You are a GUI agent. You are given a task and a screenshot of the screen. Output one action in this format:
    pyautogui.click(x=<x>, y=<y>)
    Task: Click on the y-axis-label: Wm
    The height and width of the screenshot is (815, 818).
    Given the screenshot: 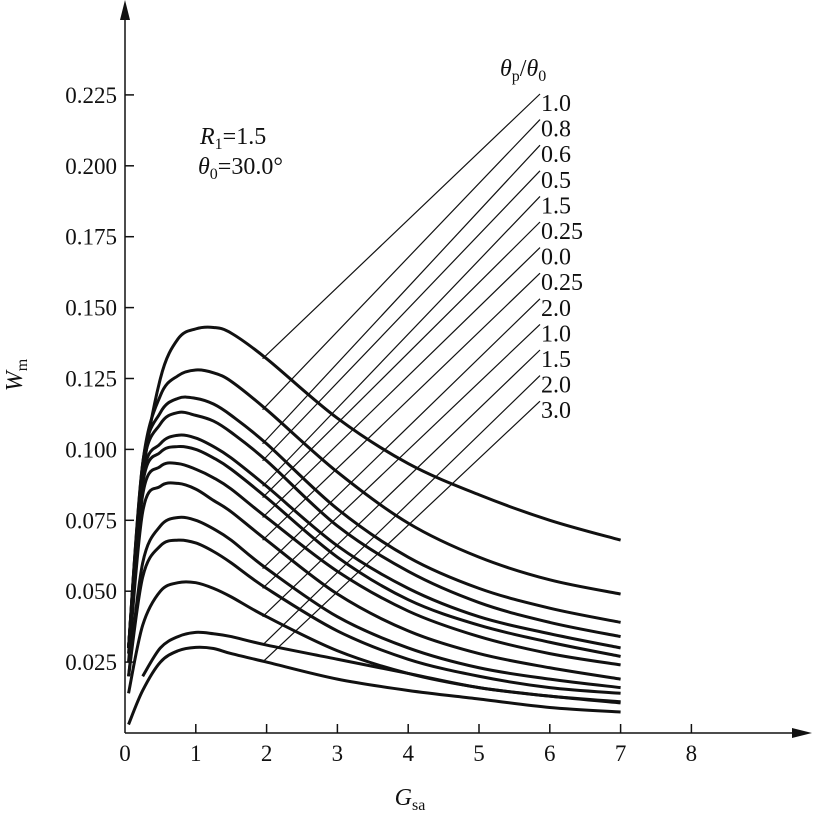 What is the action you would take?
    pyautogui.click(x=16, y=374)
    